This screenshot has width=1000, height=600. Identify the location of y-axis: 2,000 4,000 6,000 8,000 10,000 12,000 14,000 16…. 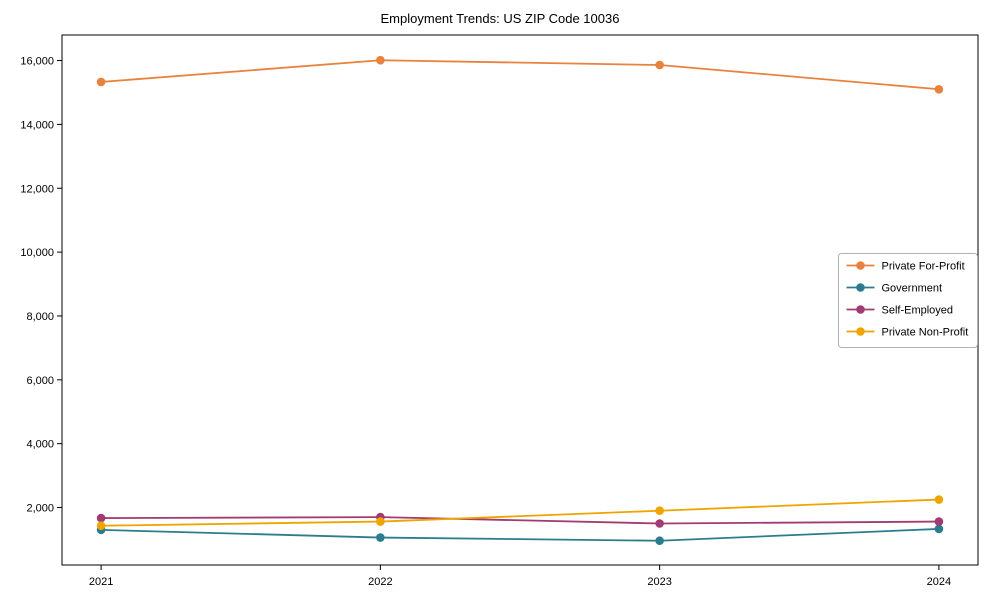
(41, 285).